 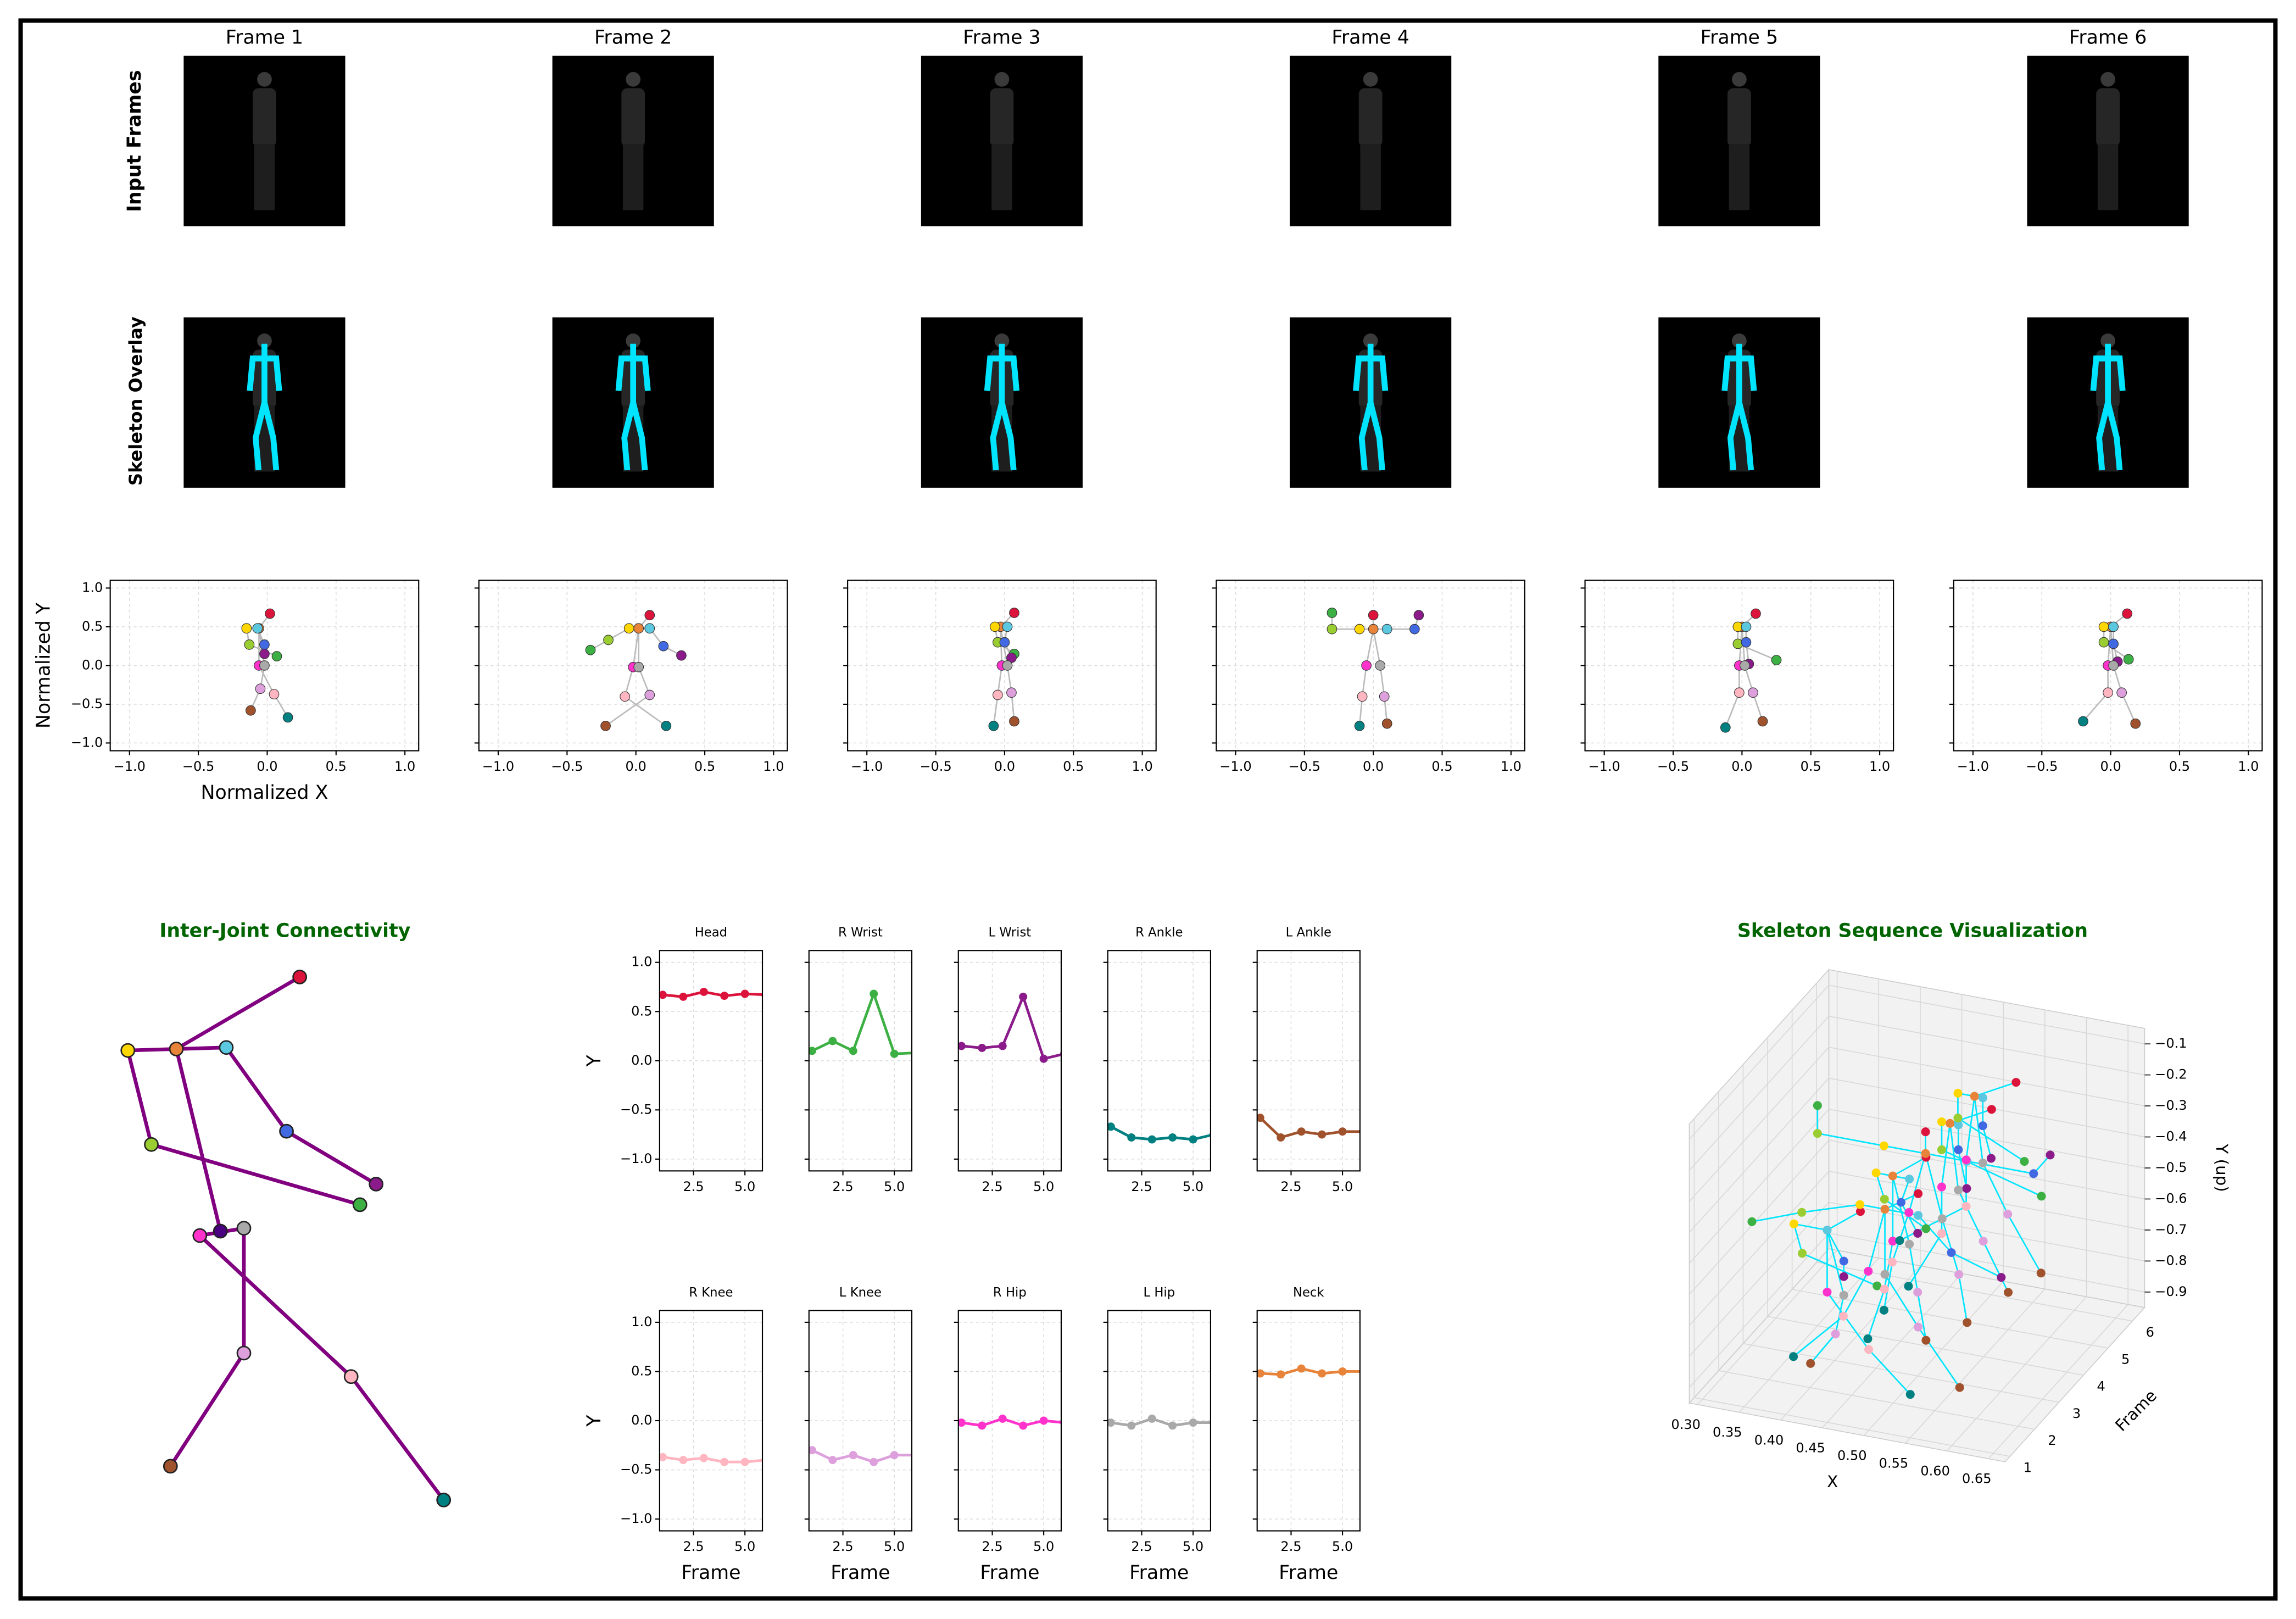 What do you see at coordinates (1141, 1186) in the screenshot?
I see `x-tick-label: 2.5` at bounding box center [1141, 1186].